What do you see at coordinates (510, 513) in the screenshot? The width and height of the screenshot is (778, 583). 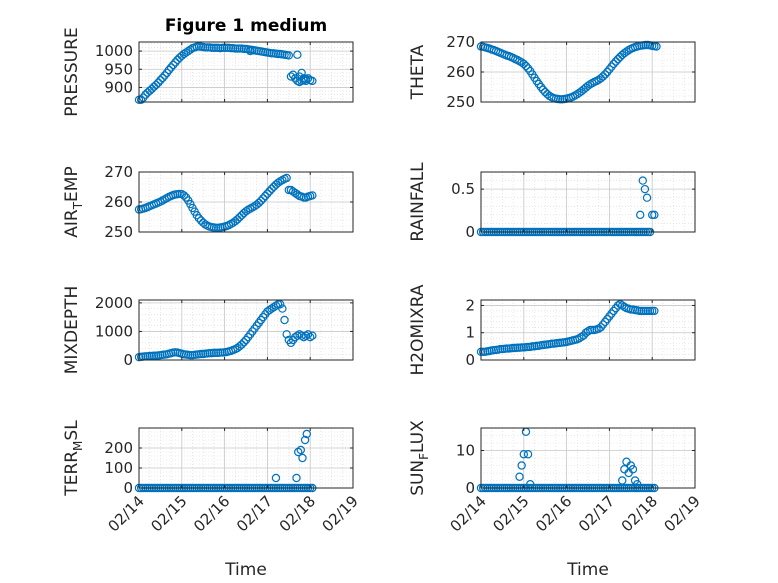 I see `x-tick-label: 02/15` at bounding box center [510, 513].